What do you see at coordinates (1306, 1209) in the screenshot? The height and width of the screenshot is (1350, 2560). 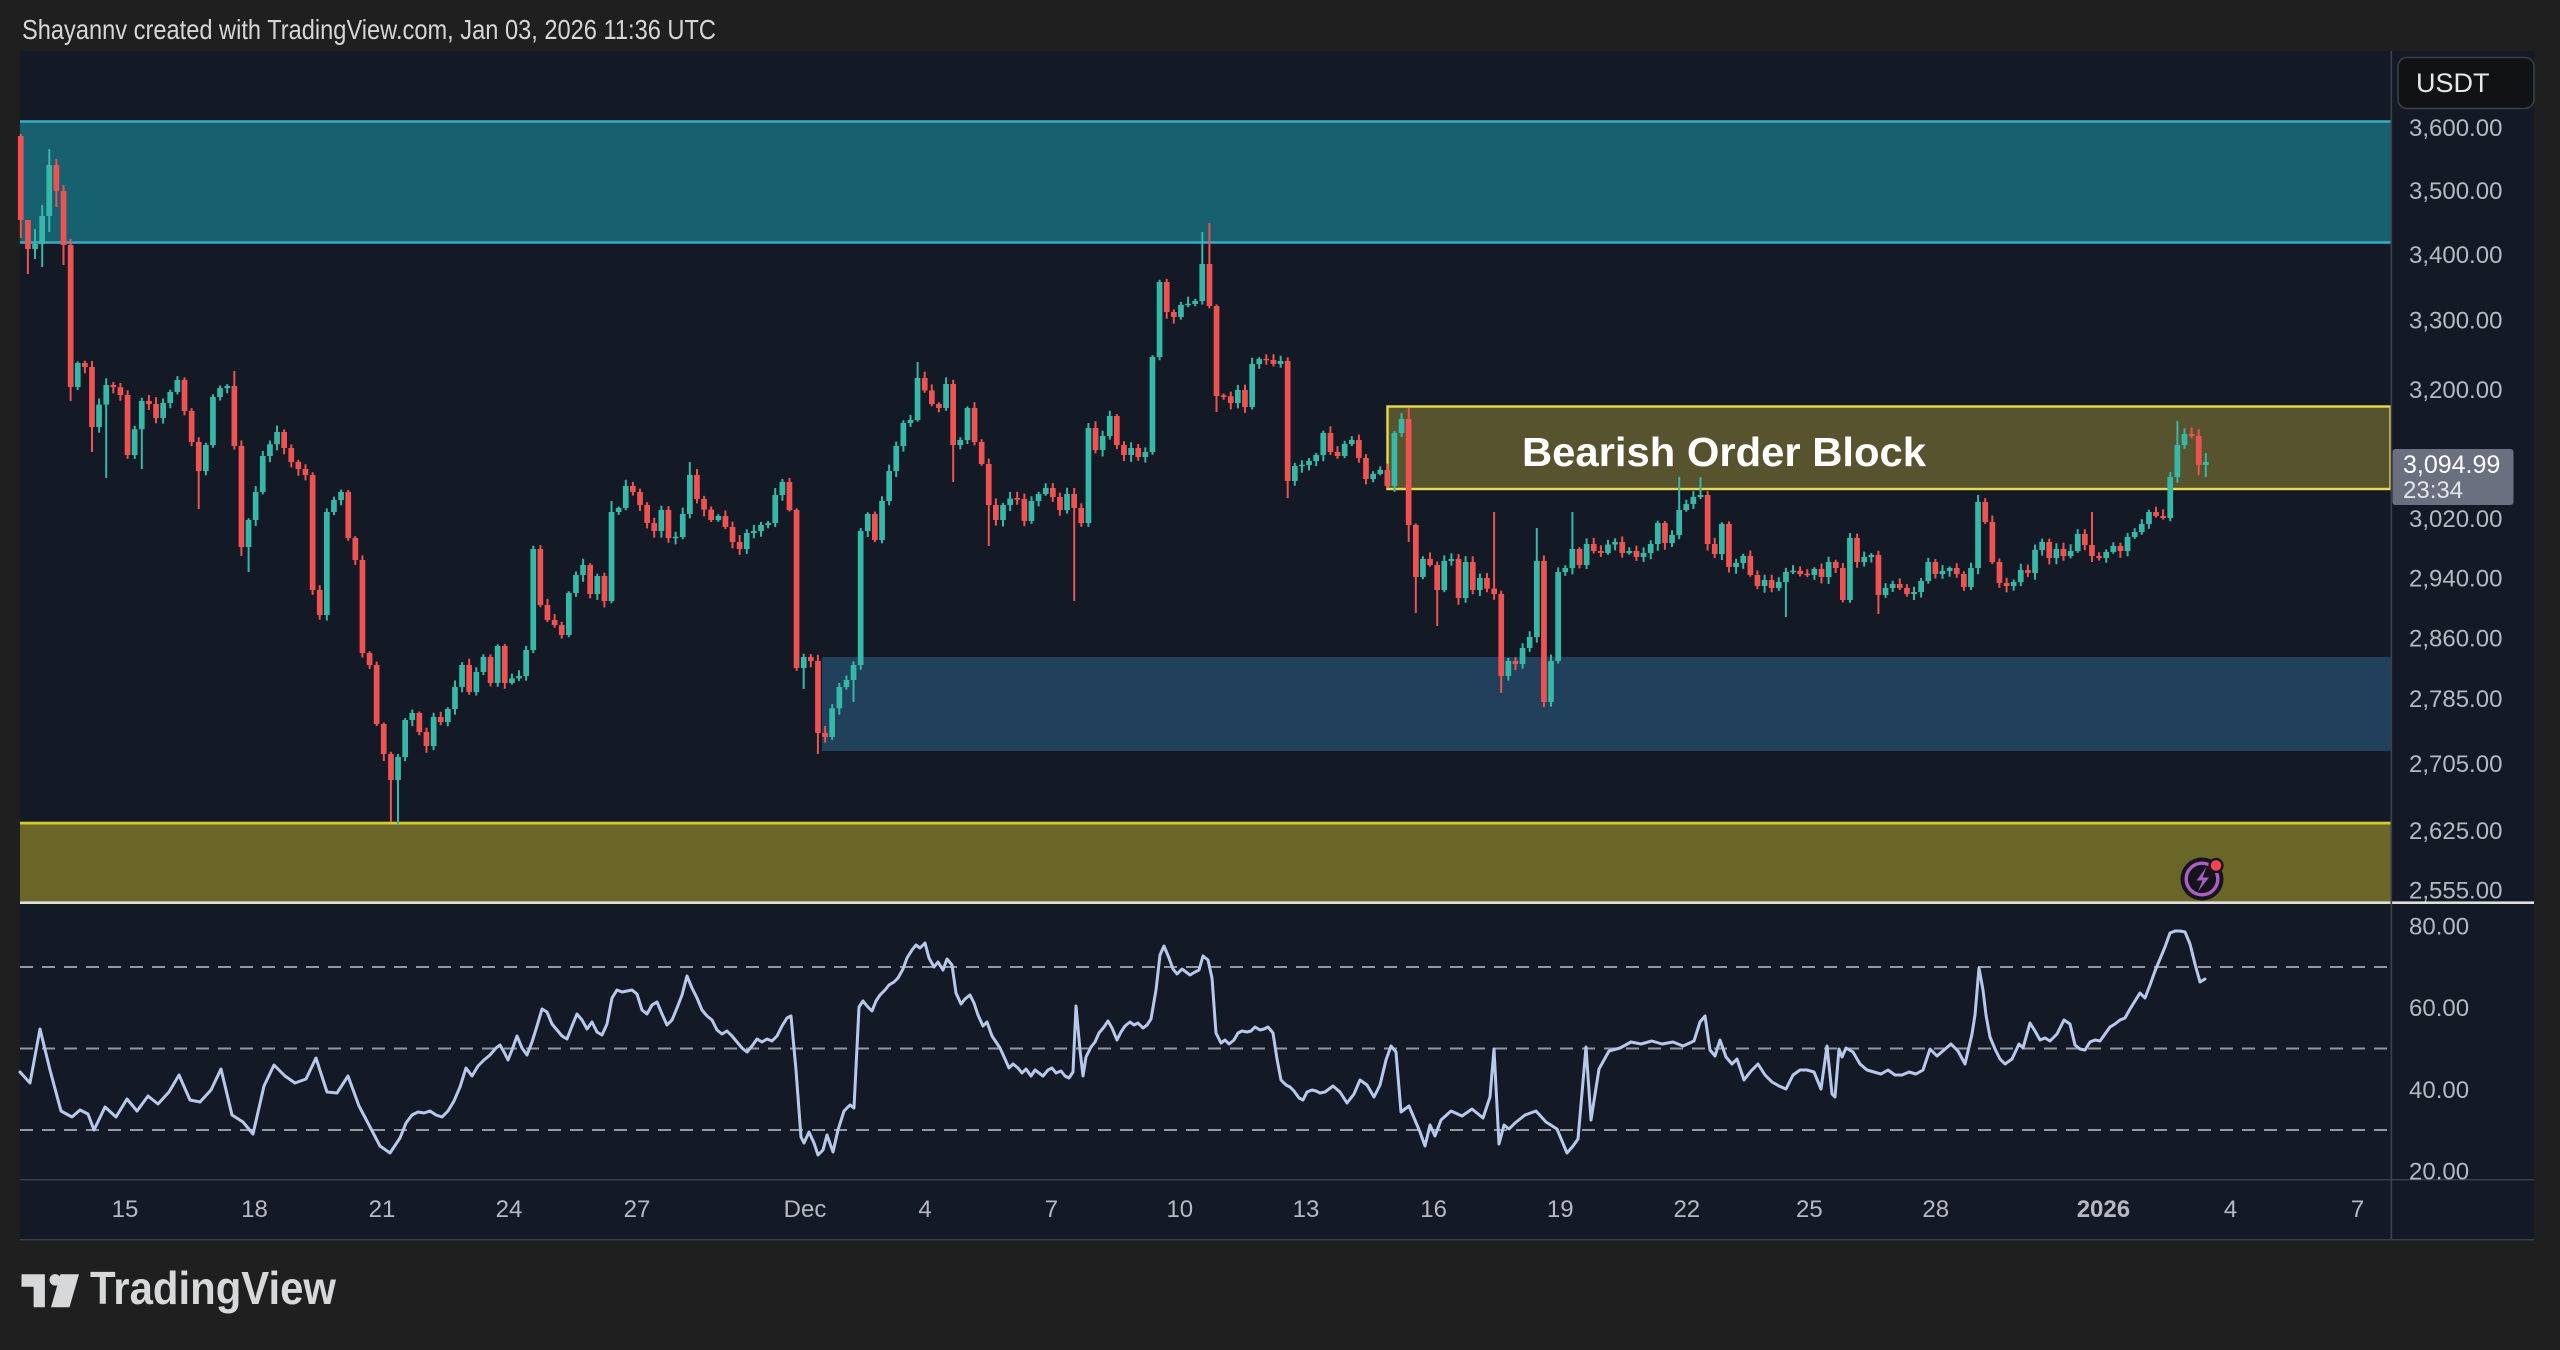 I see `svg-text: 13` at bounding box center [1306, 1209].